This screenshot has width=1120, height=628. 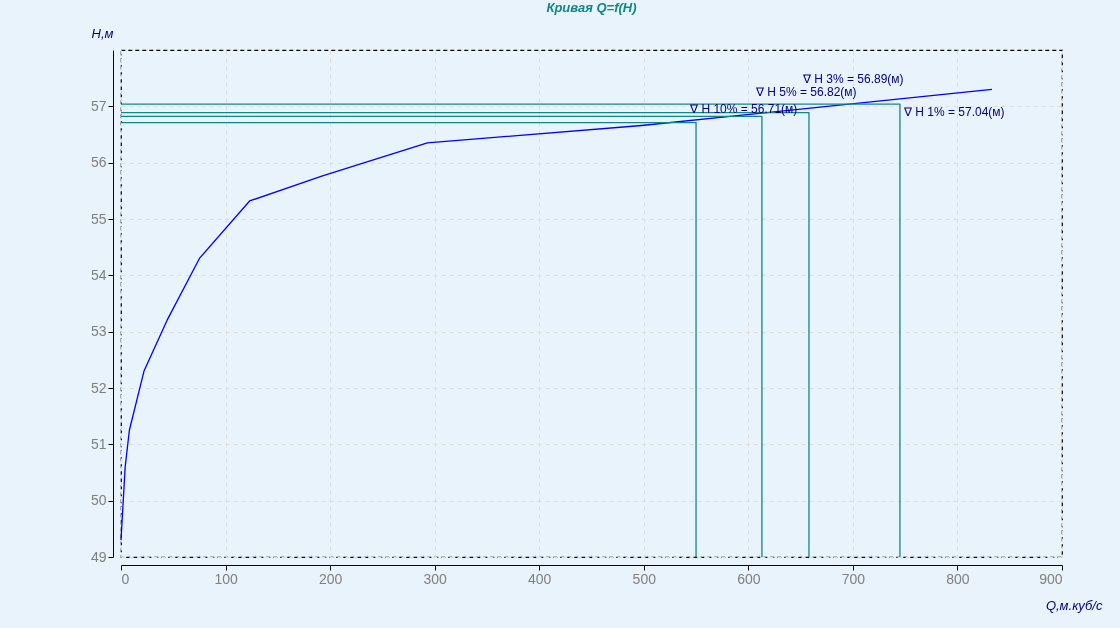 What do you see at coordinates (330, 578) in the screenshot?
I see `x-tick-label: 200` at bounding box center [330, 578].